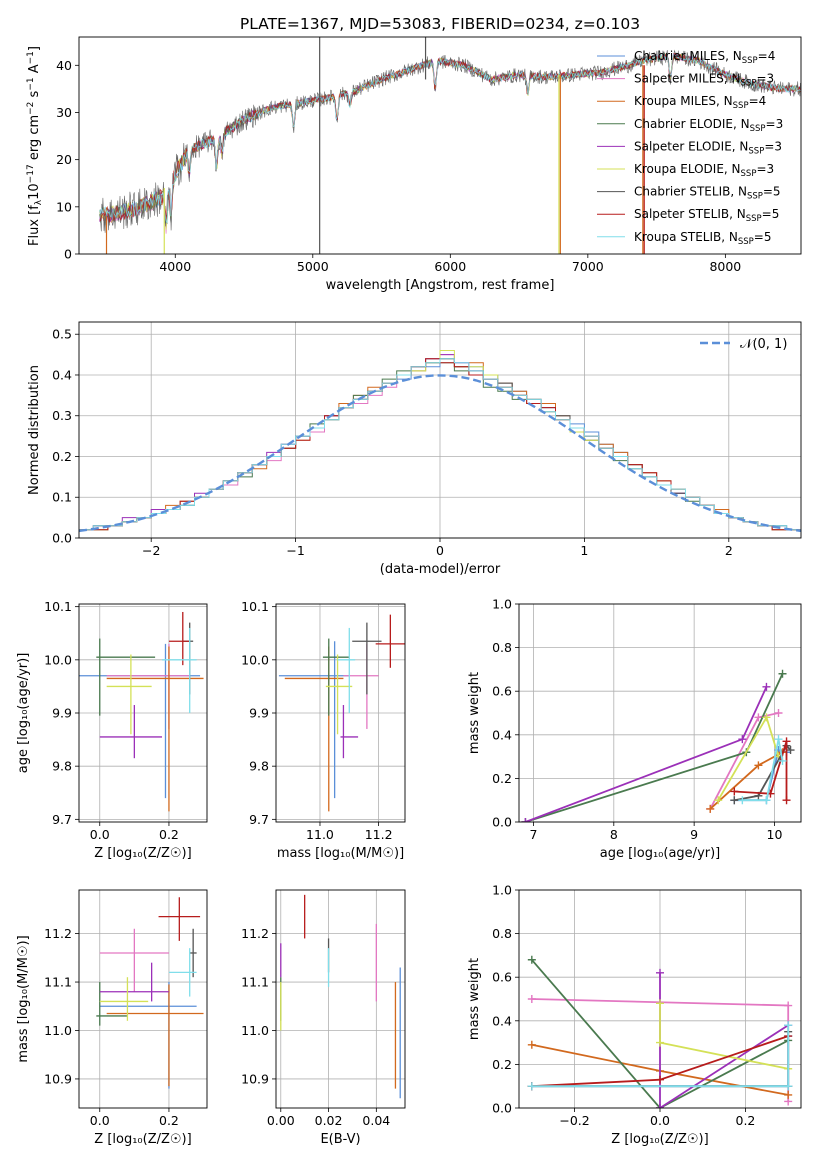  I want to click on chart-mass_vs_ebv: 0.00 0.02 0.04 10.9 11.0 11.1 11.2 E(B-V), so click(323, 1018).